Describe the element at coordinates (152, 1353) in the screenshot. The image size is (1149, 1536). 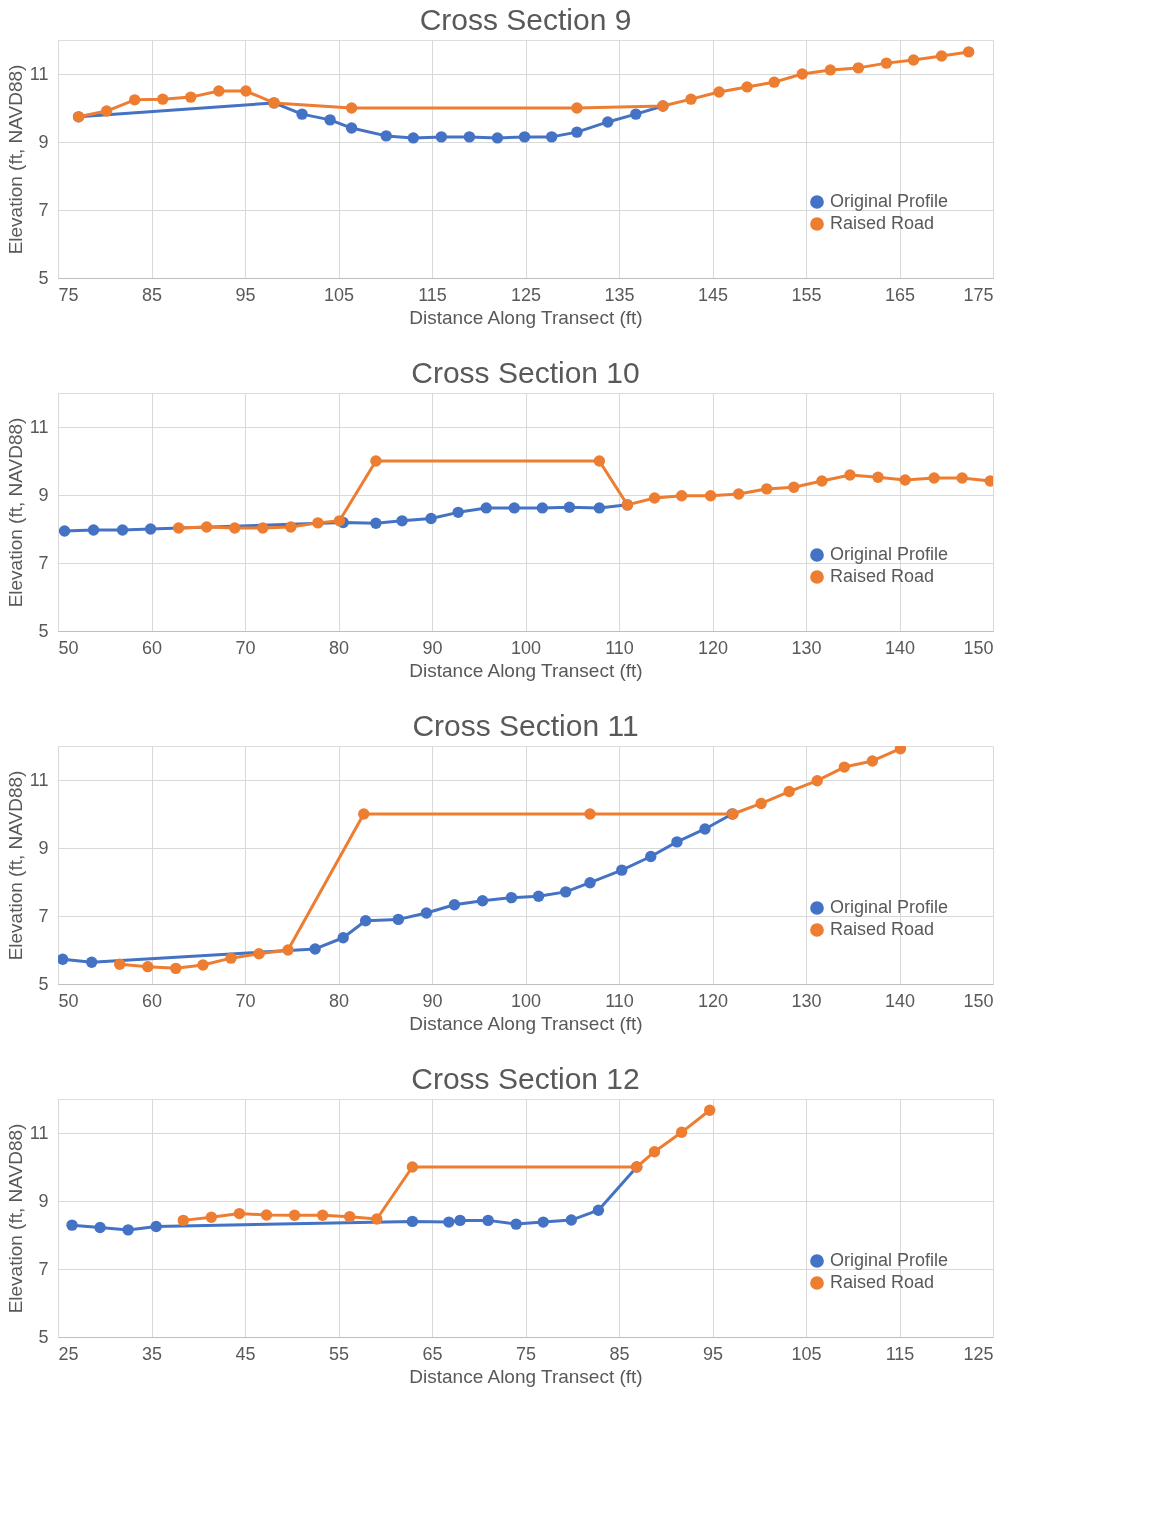
I see `x-tick-label: 35` at that location.